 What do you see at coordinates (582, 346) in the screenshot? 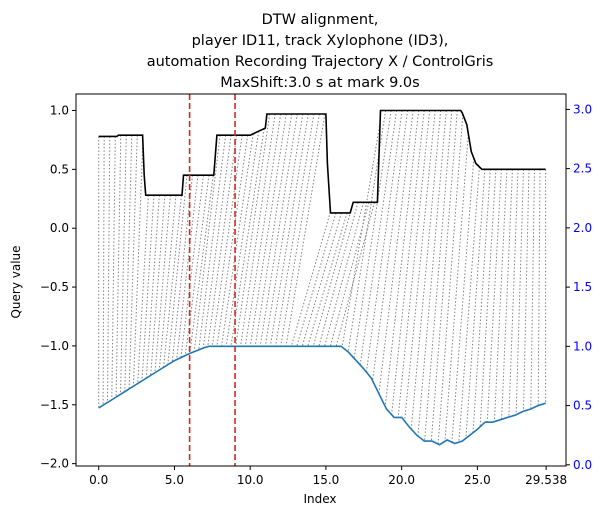
I see `right-tick-label: 1.0` at bounding box center [582, 346].